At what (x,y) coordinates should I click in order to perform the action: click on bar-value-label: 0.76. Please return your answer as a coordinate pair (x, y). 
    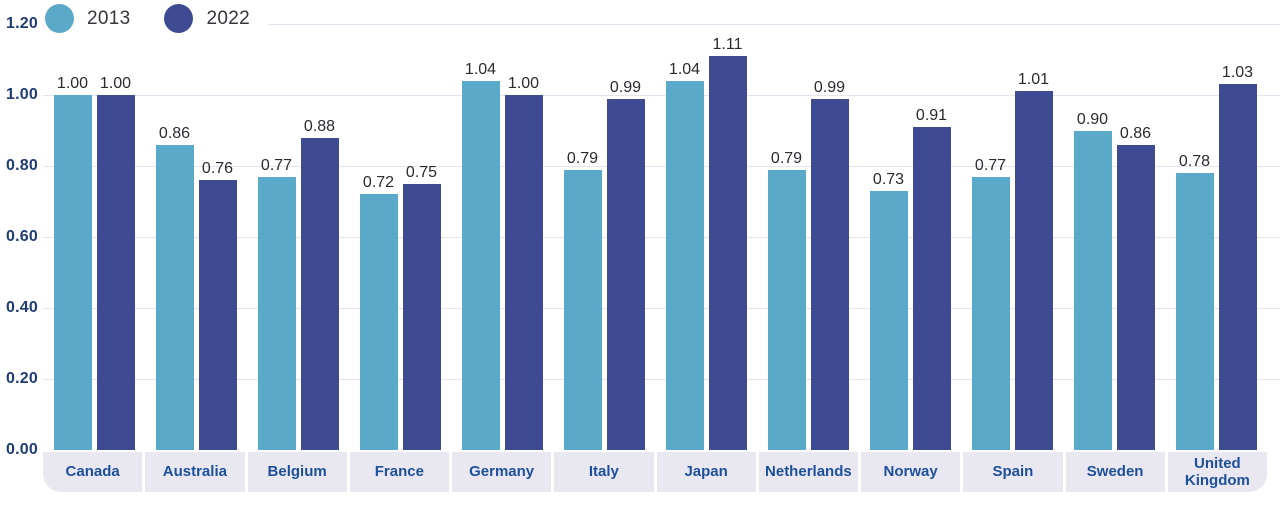
    Looking at the image, I should click on (217, 169).